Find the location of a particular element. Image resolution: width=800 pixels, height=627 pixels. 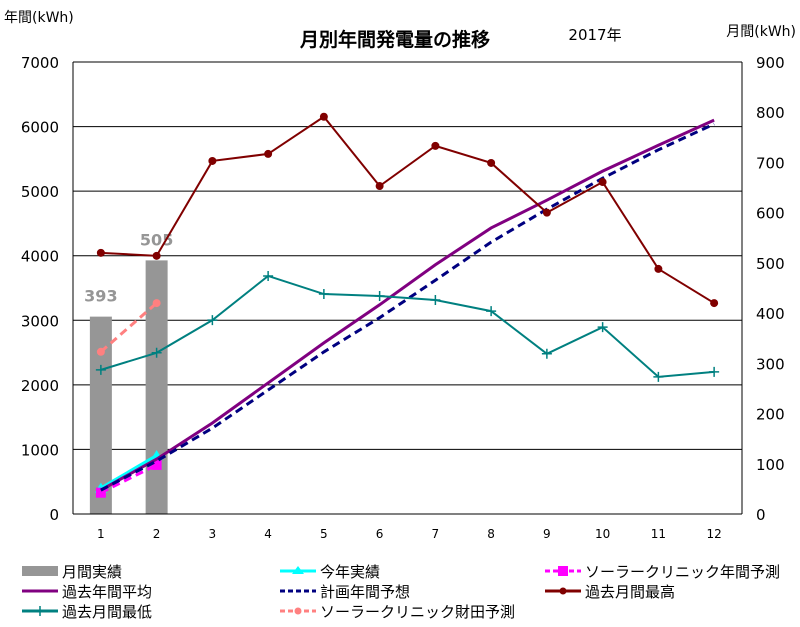

legend-label: 計画年間予想 is located at coordinates (365, 592).